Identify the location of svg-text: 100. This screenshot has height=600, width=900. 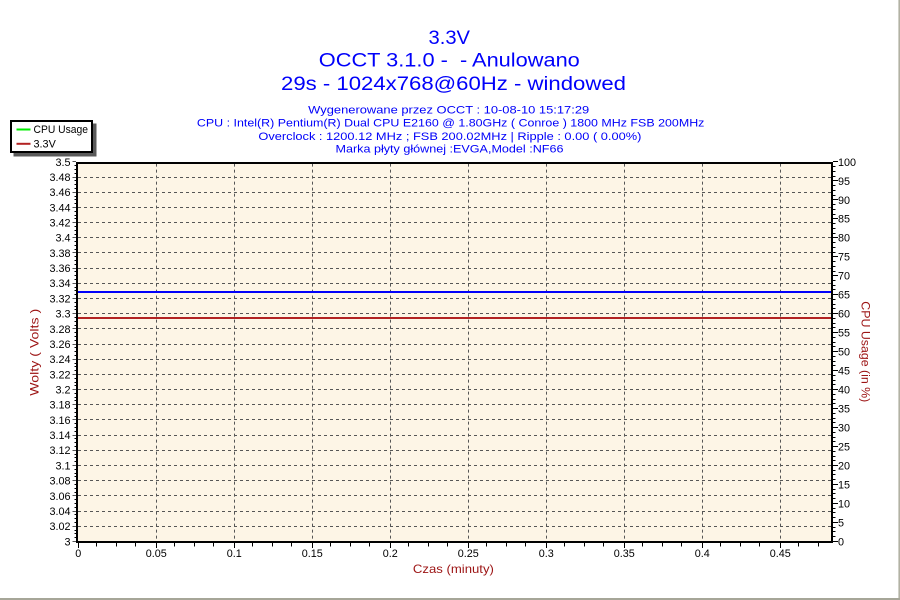
(847, 163).